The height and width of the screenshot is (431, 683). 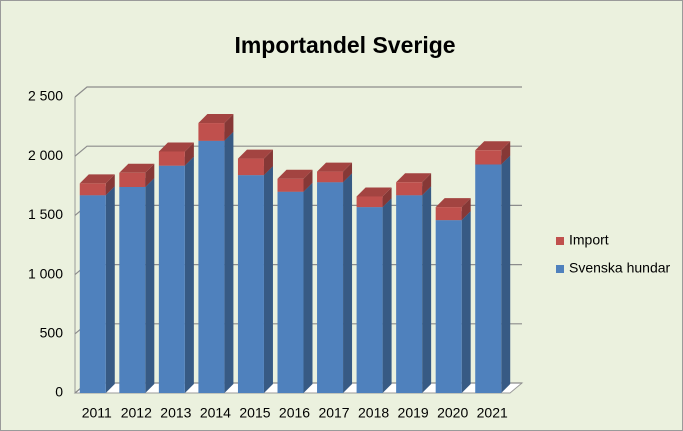 I want to click on x-tick-label: 2017, so click(x=333, y=413).